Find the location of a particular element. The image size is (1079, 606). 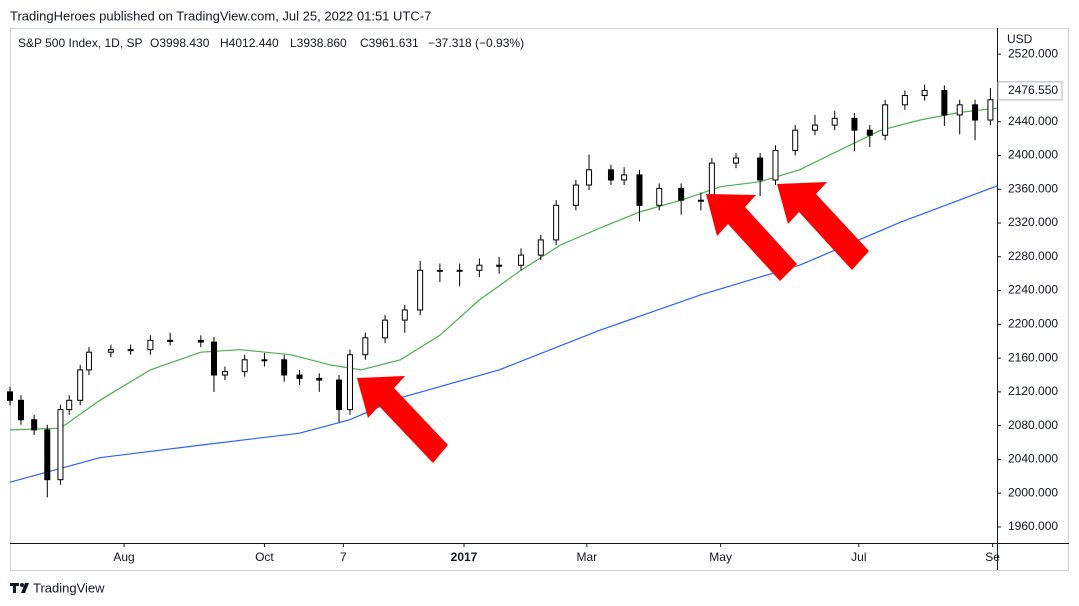

last-price-box is located at coordinates (1030, 91).